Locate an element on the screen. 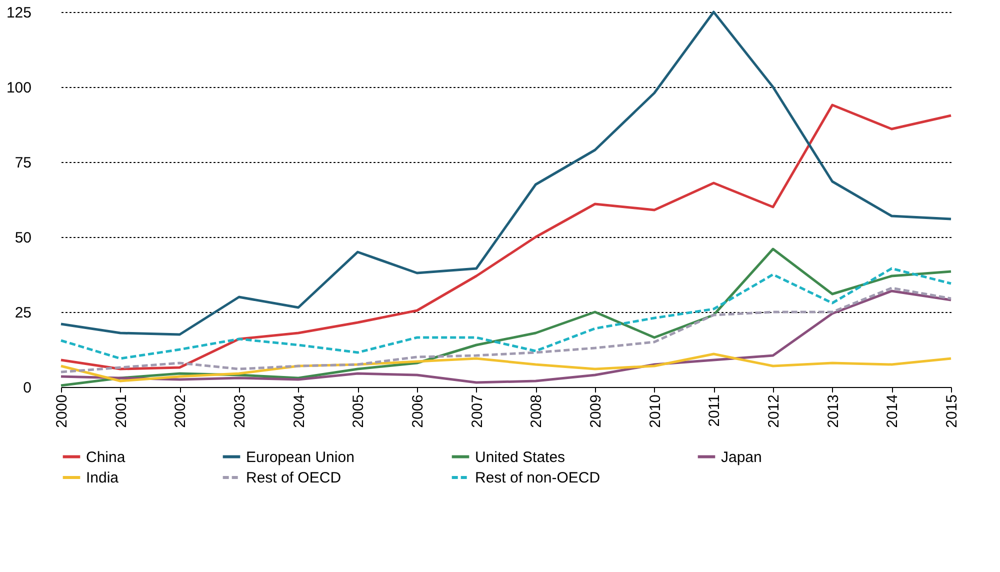  x-tick-label: 2003 is located at coordinates (240, 411).